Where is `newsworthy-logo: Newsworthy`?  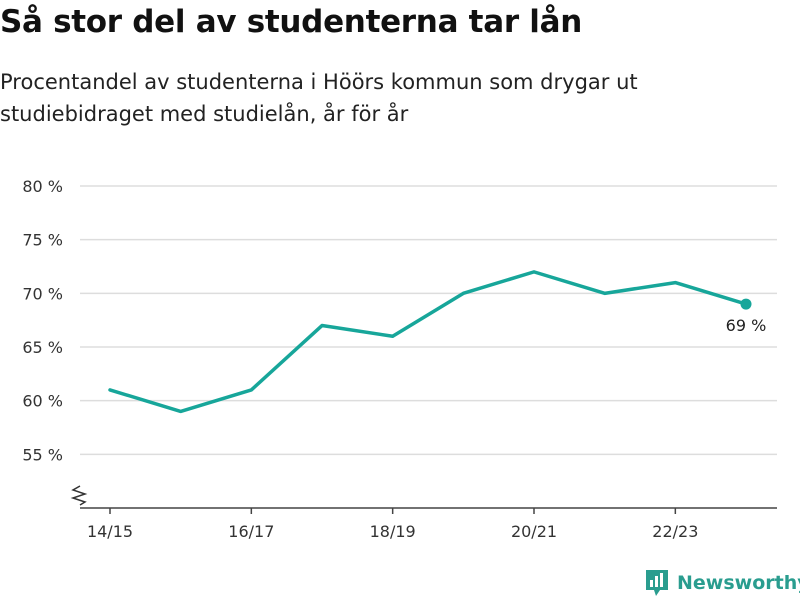 newsworthy-logo: Newsworthy is located at coordinates (722, 583).